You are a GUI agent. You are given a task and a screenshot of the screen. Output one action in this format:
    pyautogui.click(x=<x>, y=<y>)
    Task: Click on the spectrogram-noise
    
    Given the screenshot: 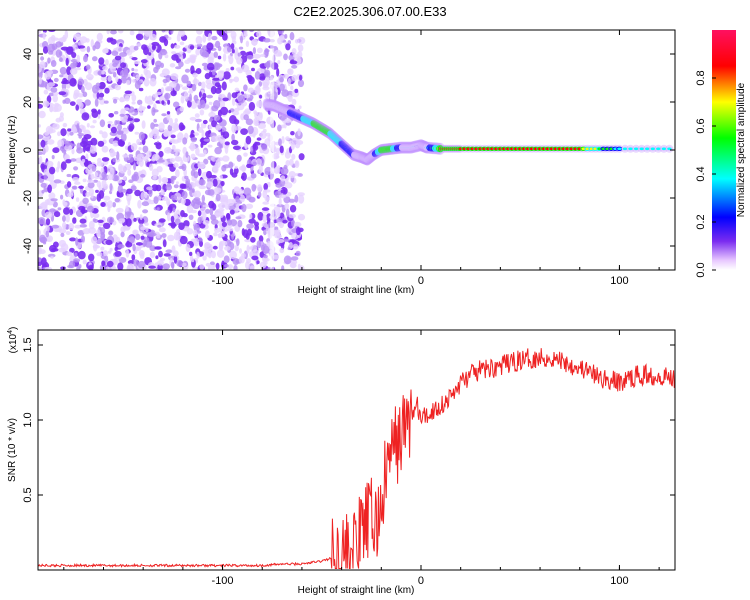 What is the action you would take?
    pyautogui.click(x=172, y=150)
    